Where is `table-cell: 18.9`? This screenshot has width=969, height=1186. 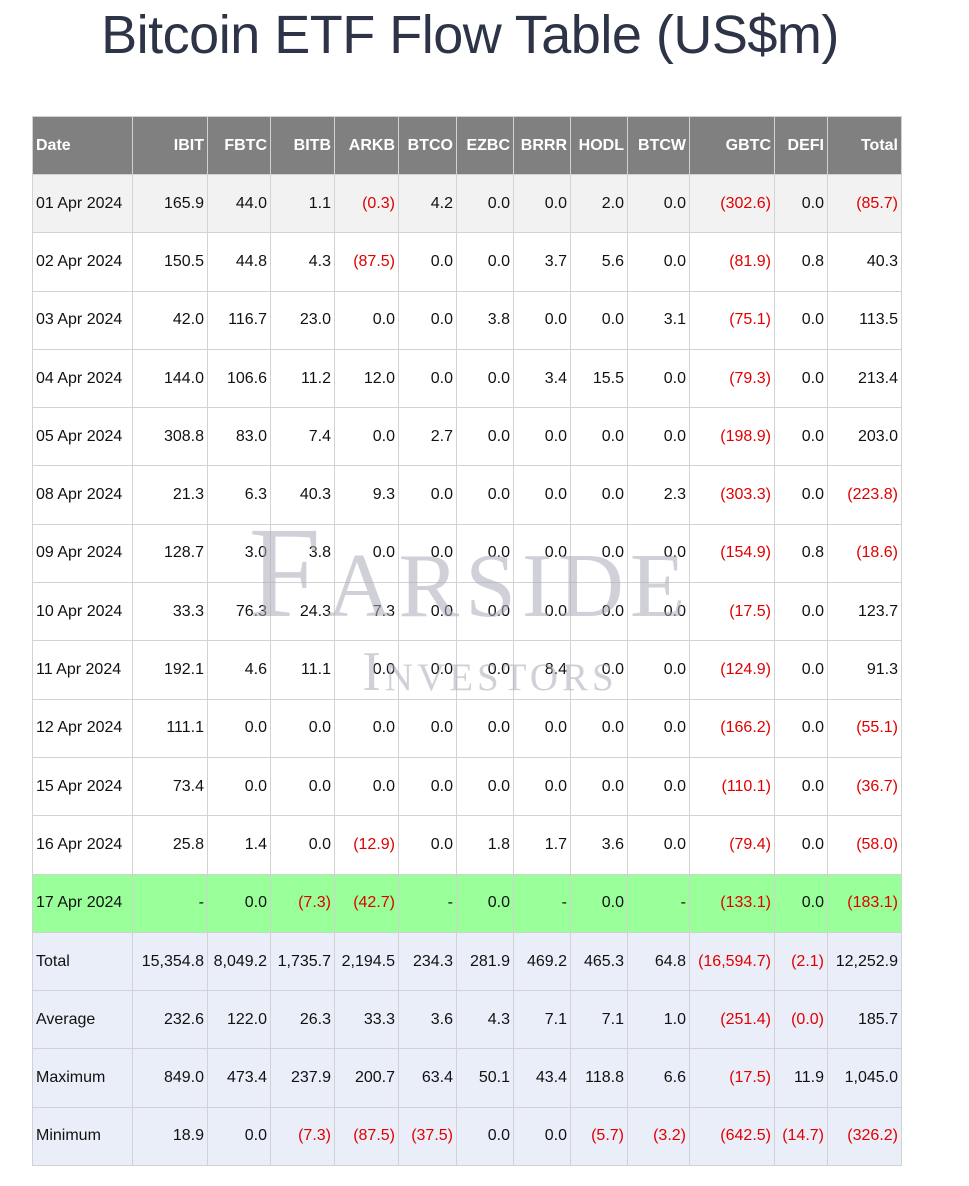
table-cell: 18.9 is located at coordinates (170, 1136).